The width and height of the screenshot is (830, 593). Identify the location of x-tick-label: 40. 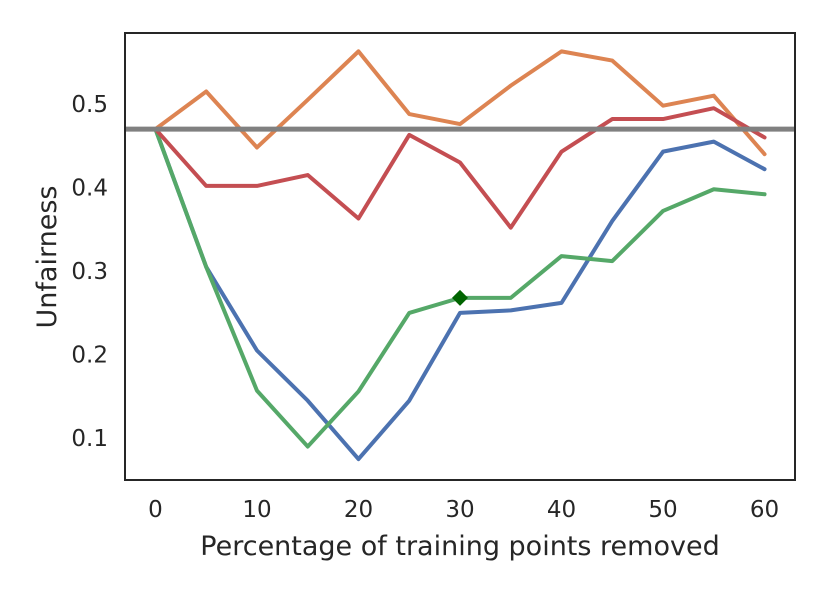
(561, 510).